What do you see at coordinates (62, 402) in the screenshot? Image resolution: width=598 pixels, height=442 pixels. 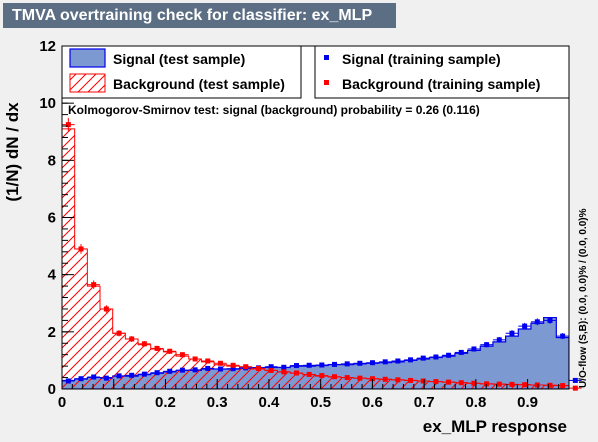 I see `x-tick-label: 0` at bounding box center [62, 402].